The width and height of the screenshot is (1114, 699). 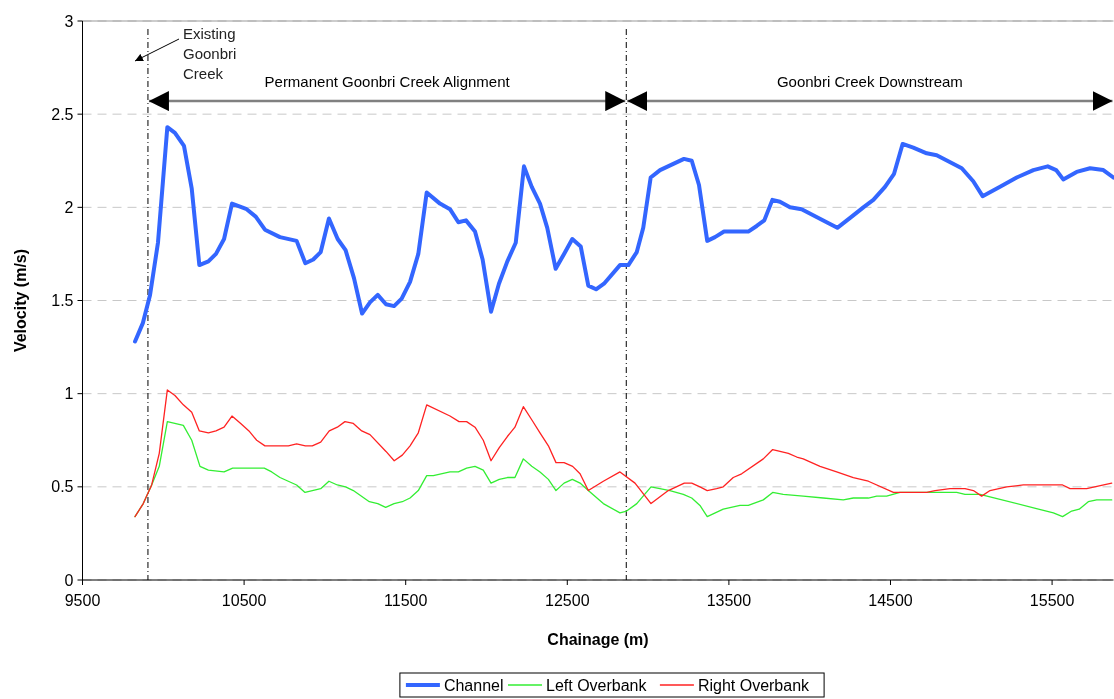 I want to click on x-axis-title: Chainage (m), so click(x=598, y=639).